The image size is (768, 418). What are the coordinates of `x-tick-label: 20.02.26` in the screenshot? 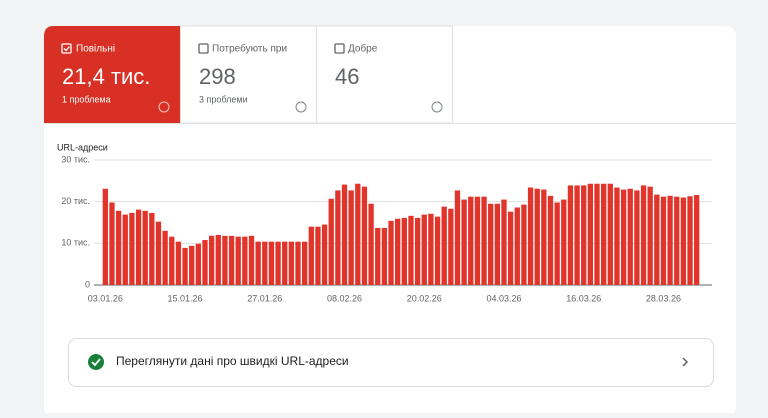 It's located at (424, 298).